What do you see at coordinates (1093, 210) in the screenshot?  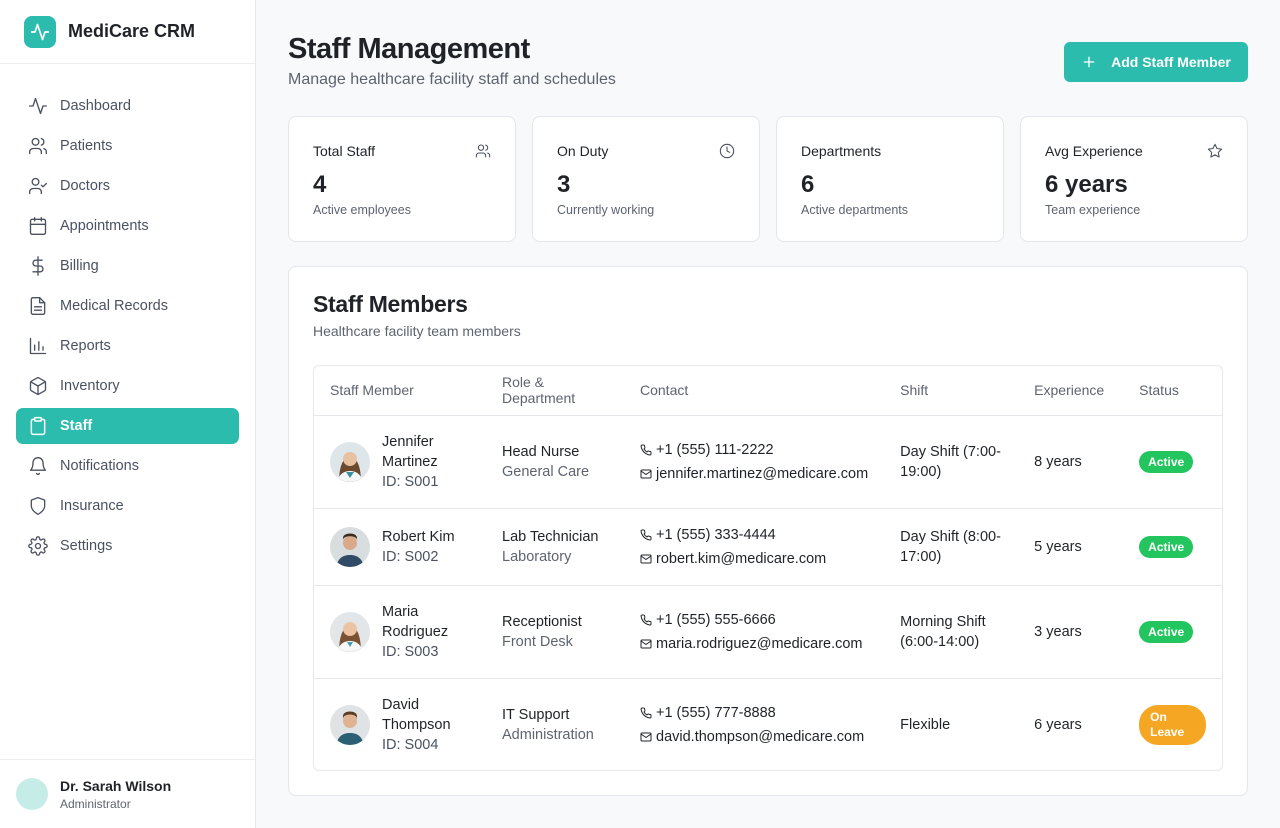 I see `stat-note: Team experience` at bounding box center [1093, 210].